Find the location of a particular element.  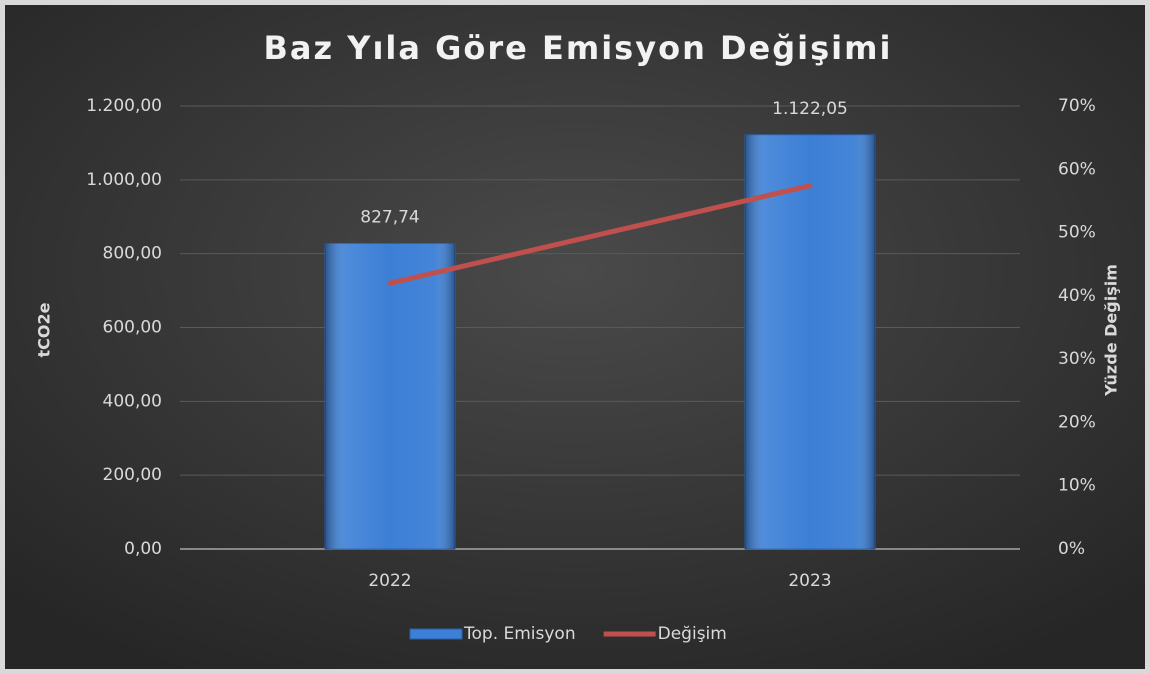

y-axis-title: tCO2e is located at coordinates (44, 329).